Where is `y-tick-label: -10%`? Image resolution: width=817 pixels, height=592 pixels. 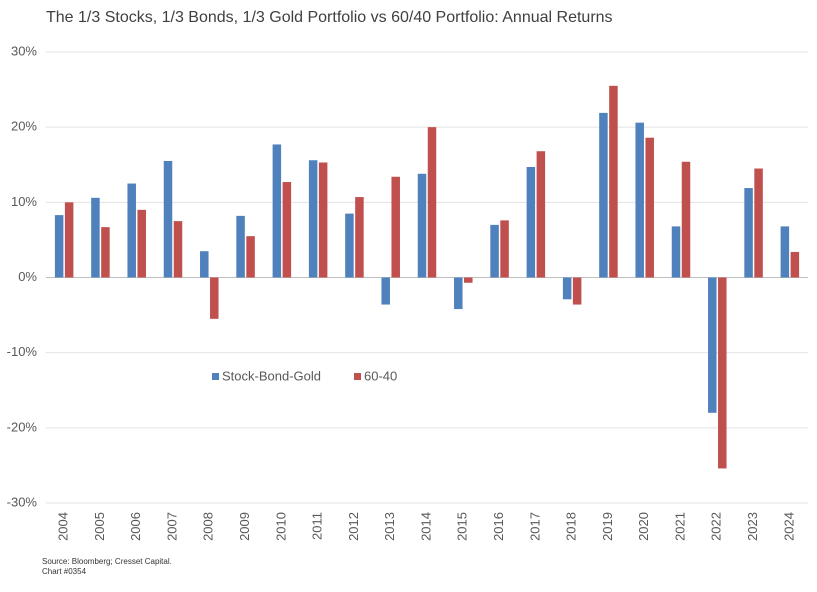 y-tick-label: -10% is located at coordinates (22, 351).